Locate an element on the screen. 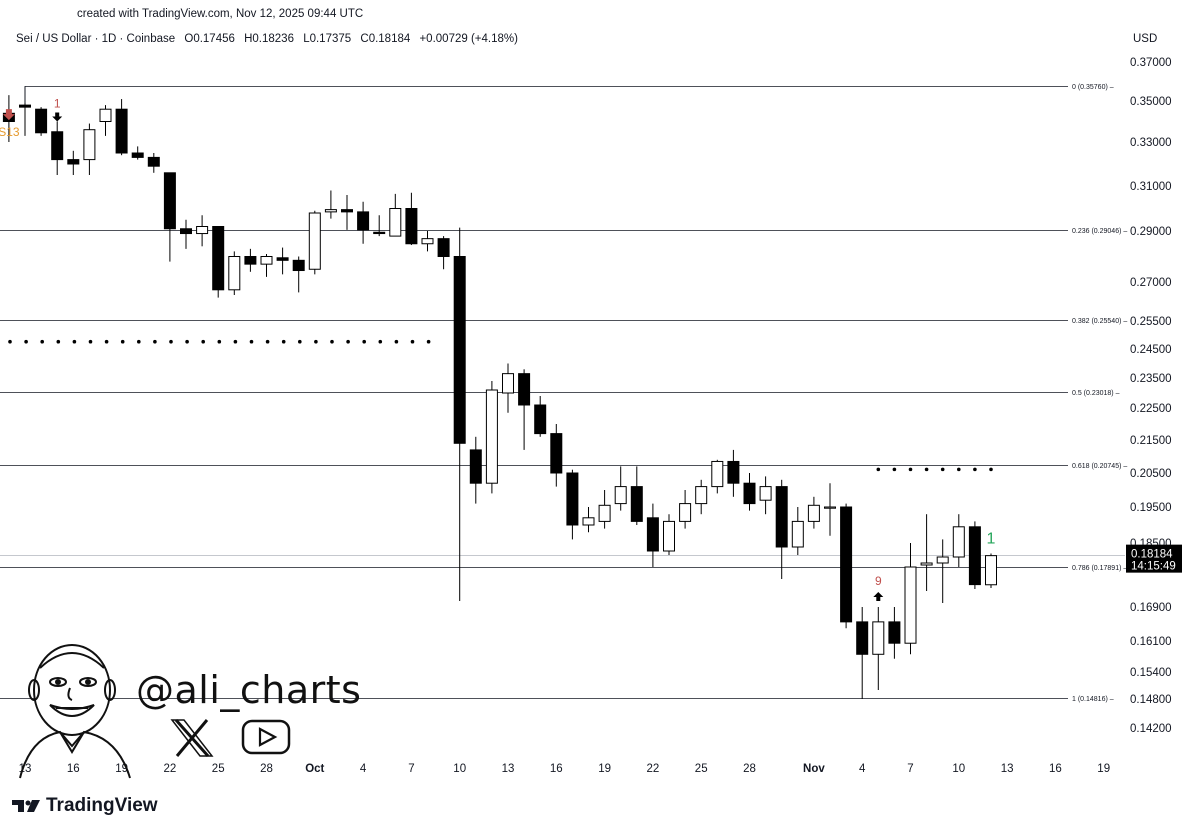  y-tick-label: 0.27000 is located at coordinates (1151, 283).